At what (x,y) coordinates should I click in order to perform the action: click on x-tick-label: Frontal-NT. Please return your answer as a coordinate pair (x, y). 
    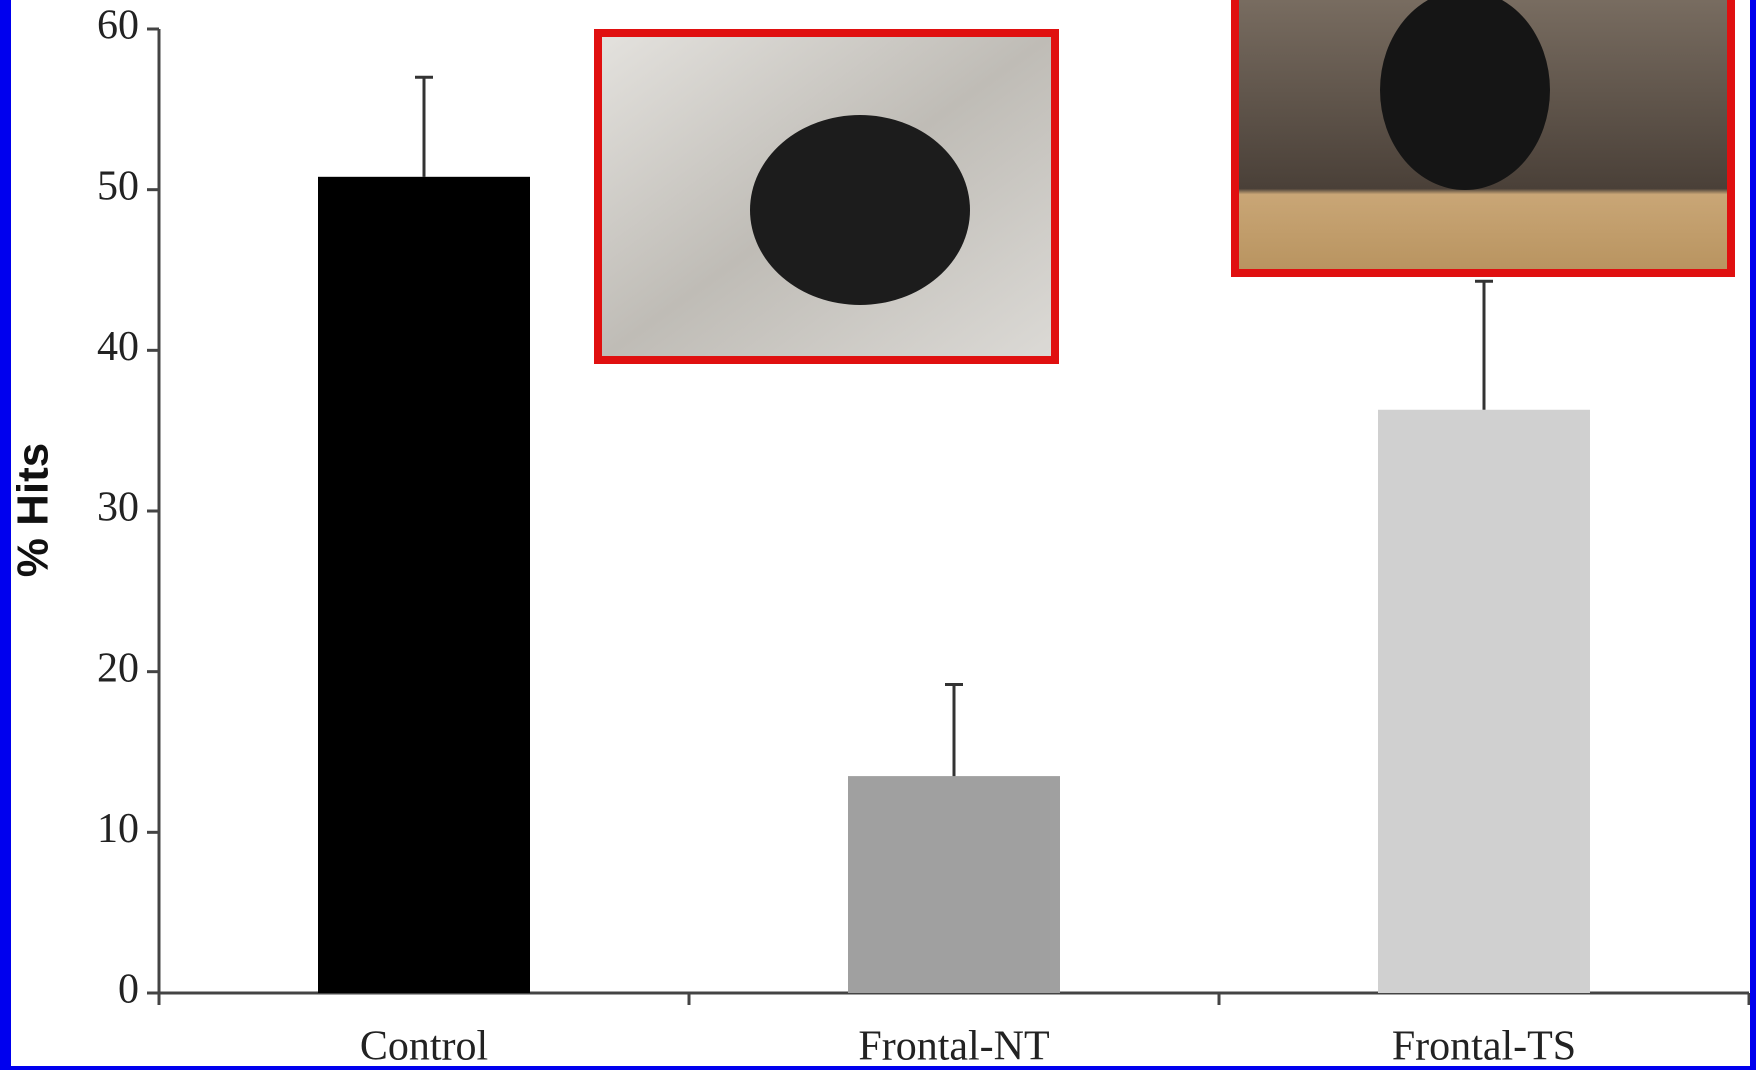
    Looking at the image, I should click on (953, 1047).